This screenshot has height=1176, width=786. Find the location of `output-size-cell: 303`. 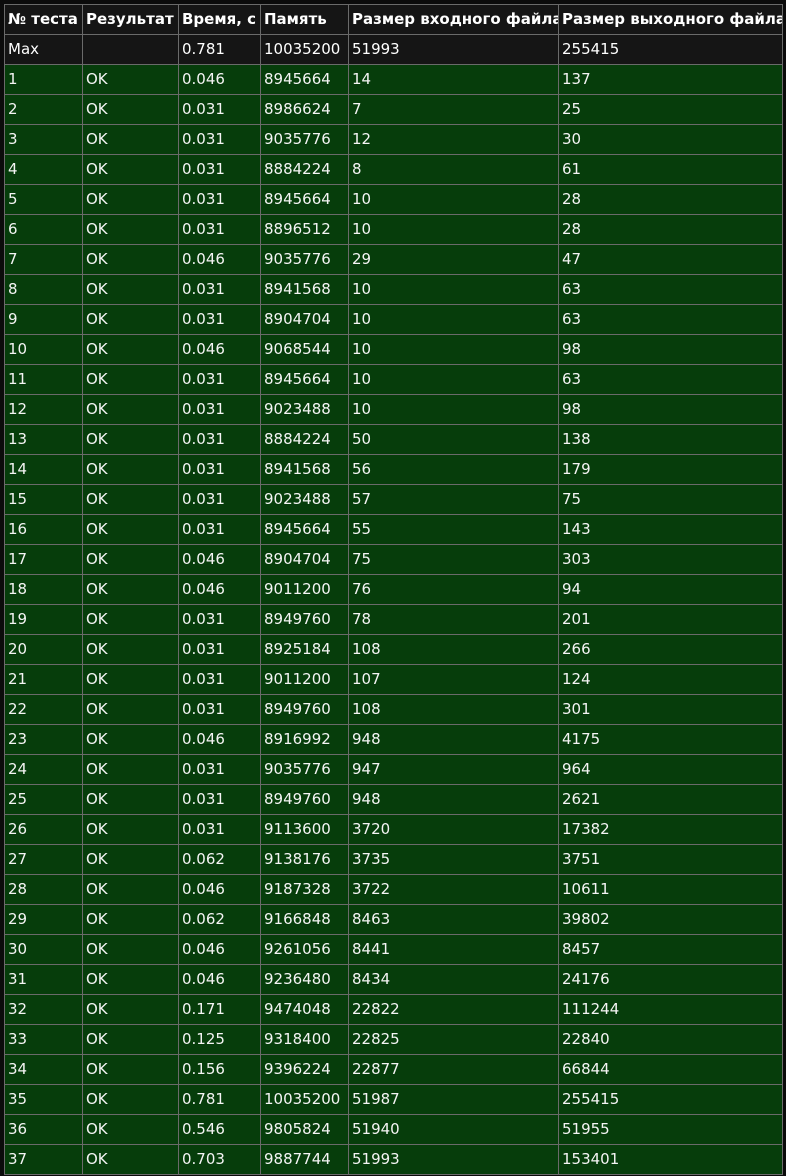

output-size-cell: 303 is located at coordinates (670, 559).